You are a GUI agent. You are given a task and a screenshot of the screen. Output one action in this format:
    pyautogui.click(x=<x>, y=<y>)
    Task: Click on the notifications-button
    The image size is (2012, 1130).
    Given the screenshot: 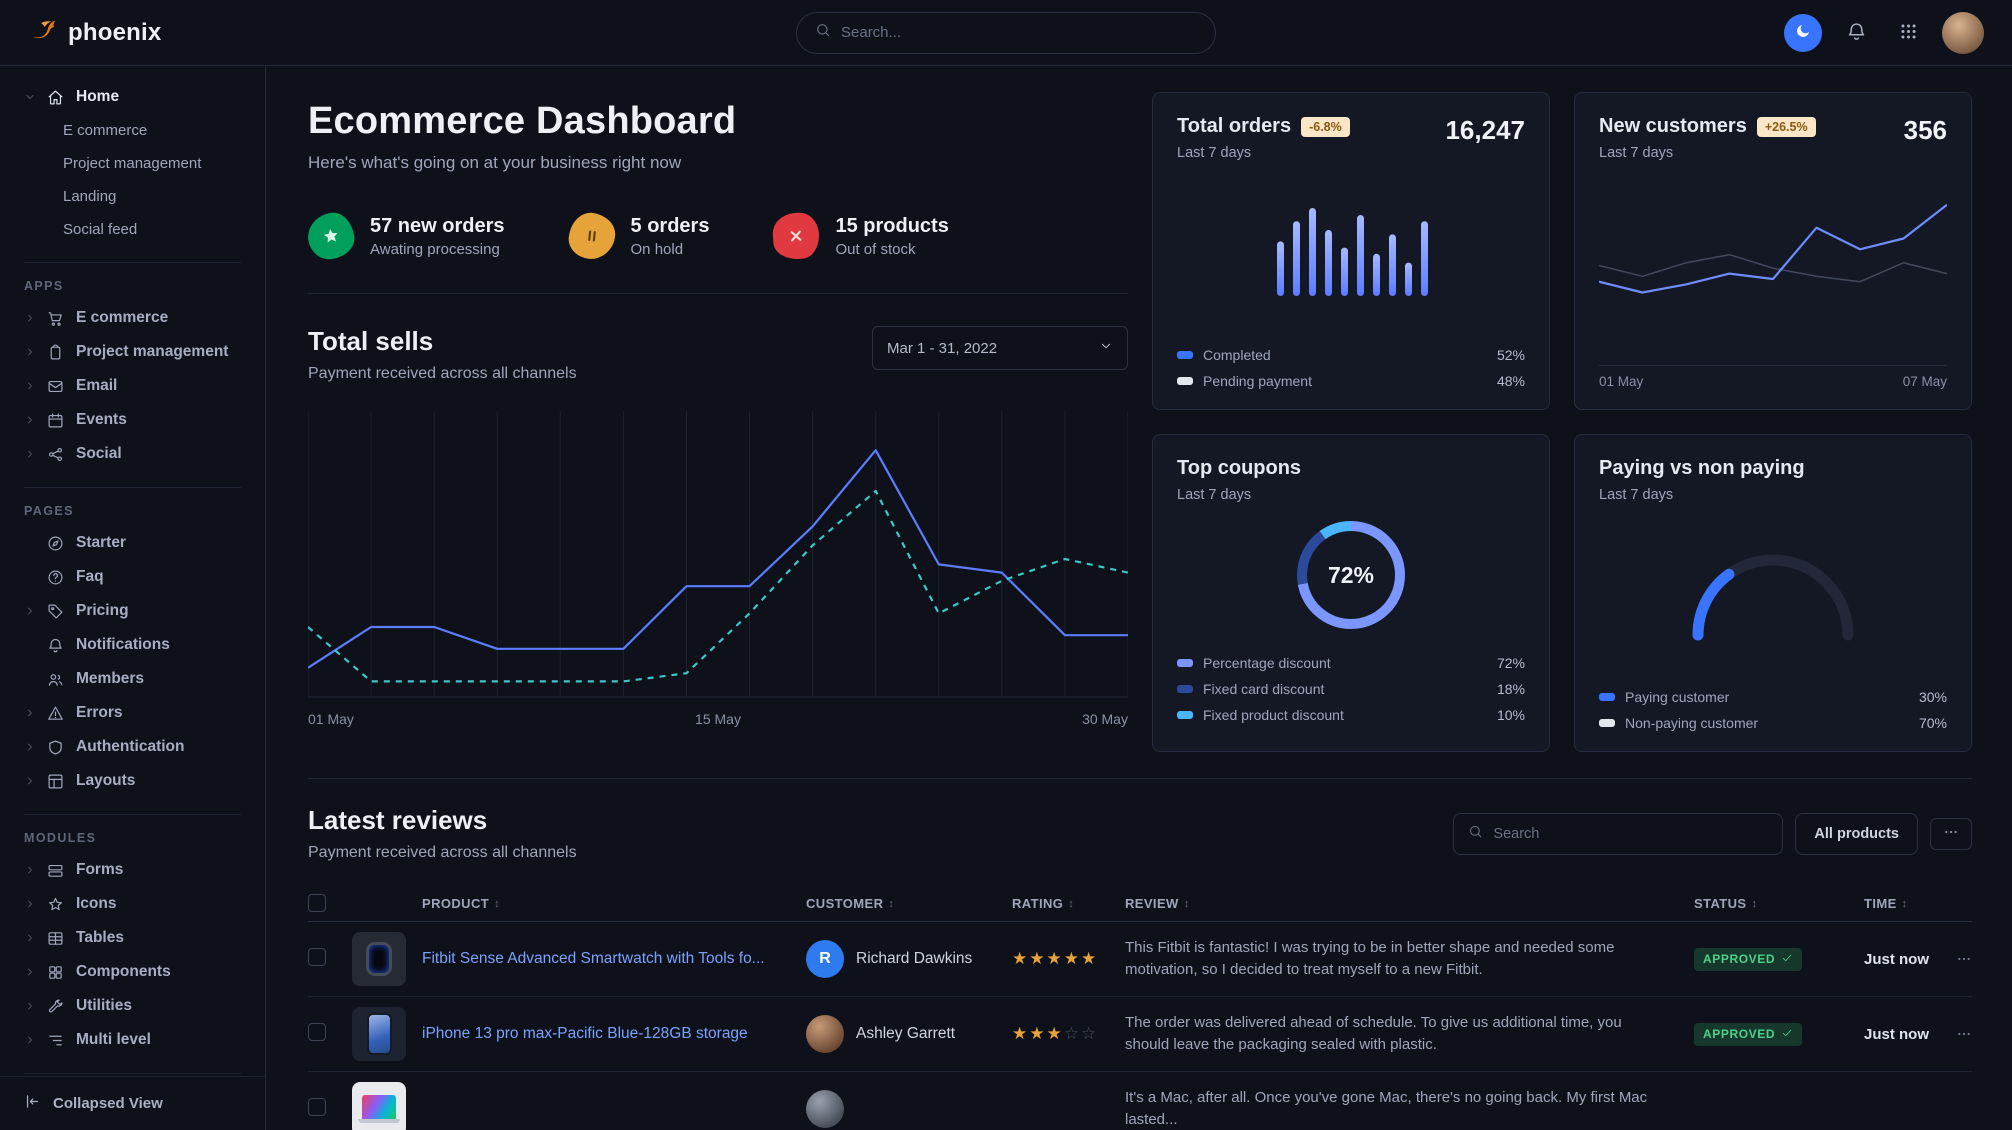 What is the action you would take?
    pyautogui.click(x=1856, y=33)
    